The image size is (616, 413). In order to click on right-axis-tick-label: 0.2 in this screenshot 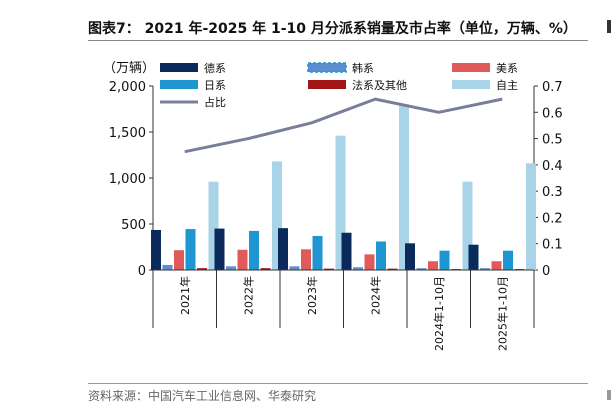, I will do `click(552, 218)`.